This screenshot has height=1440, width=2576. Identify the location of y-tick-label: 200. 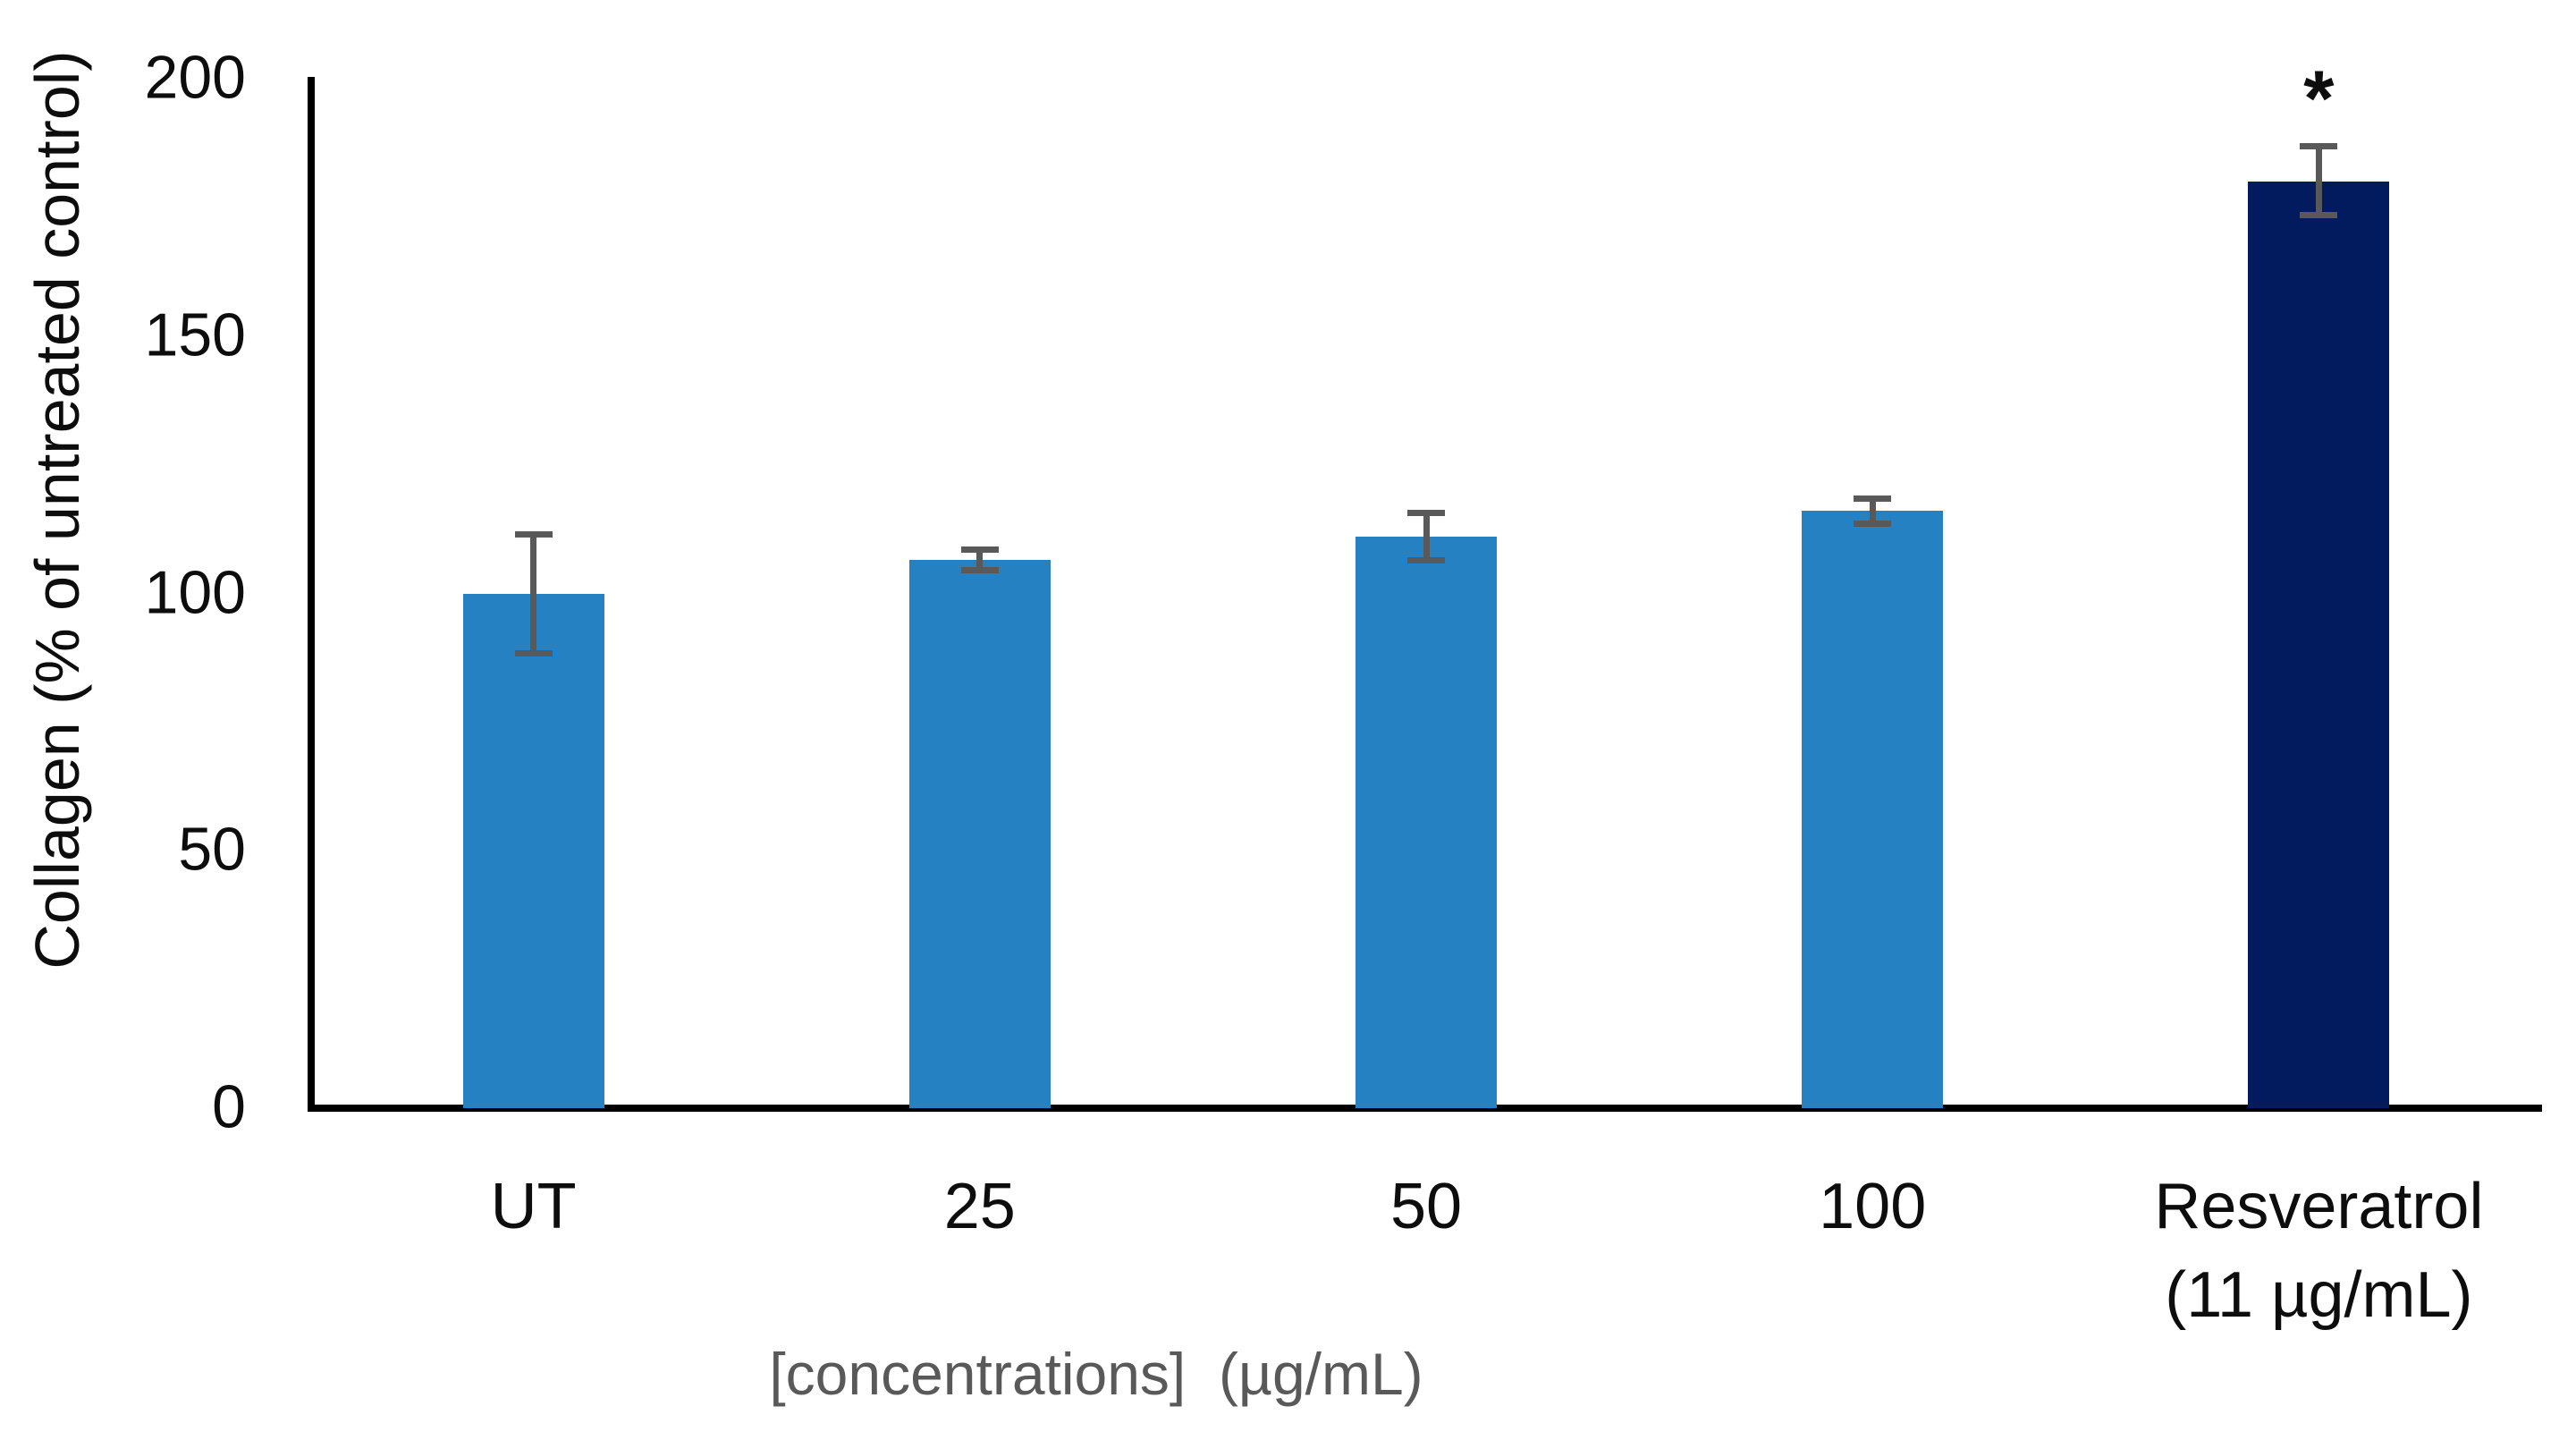
(195, 77).